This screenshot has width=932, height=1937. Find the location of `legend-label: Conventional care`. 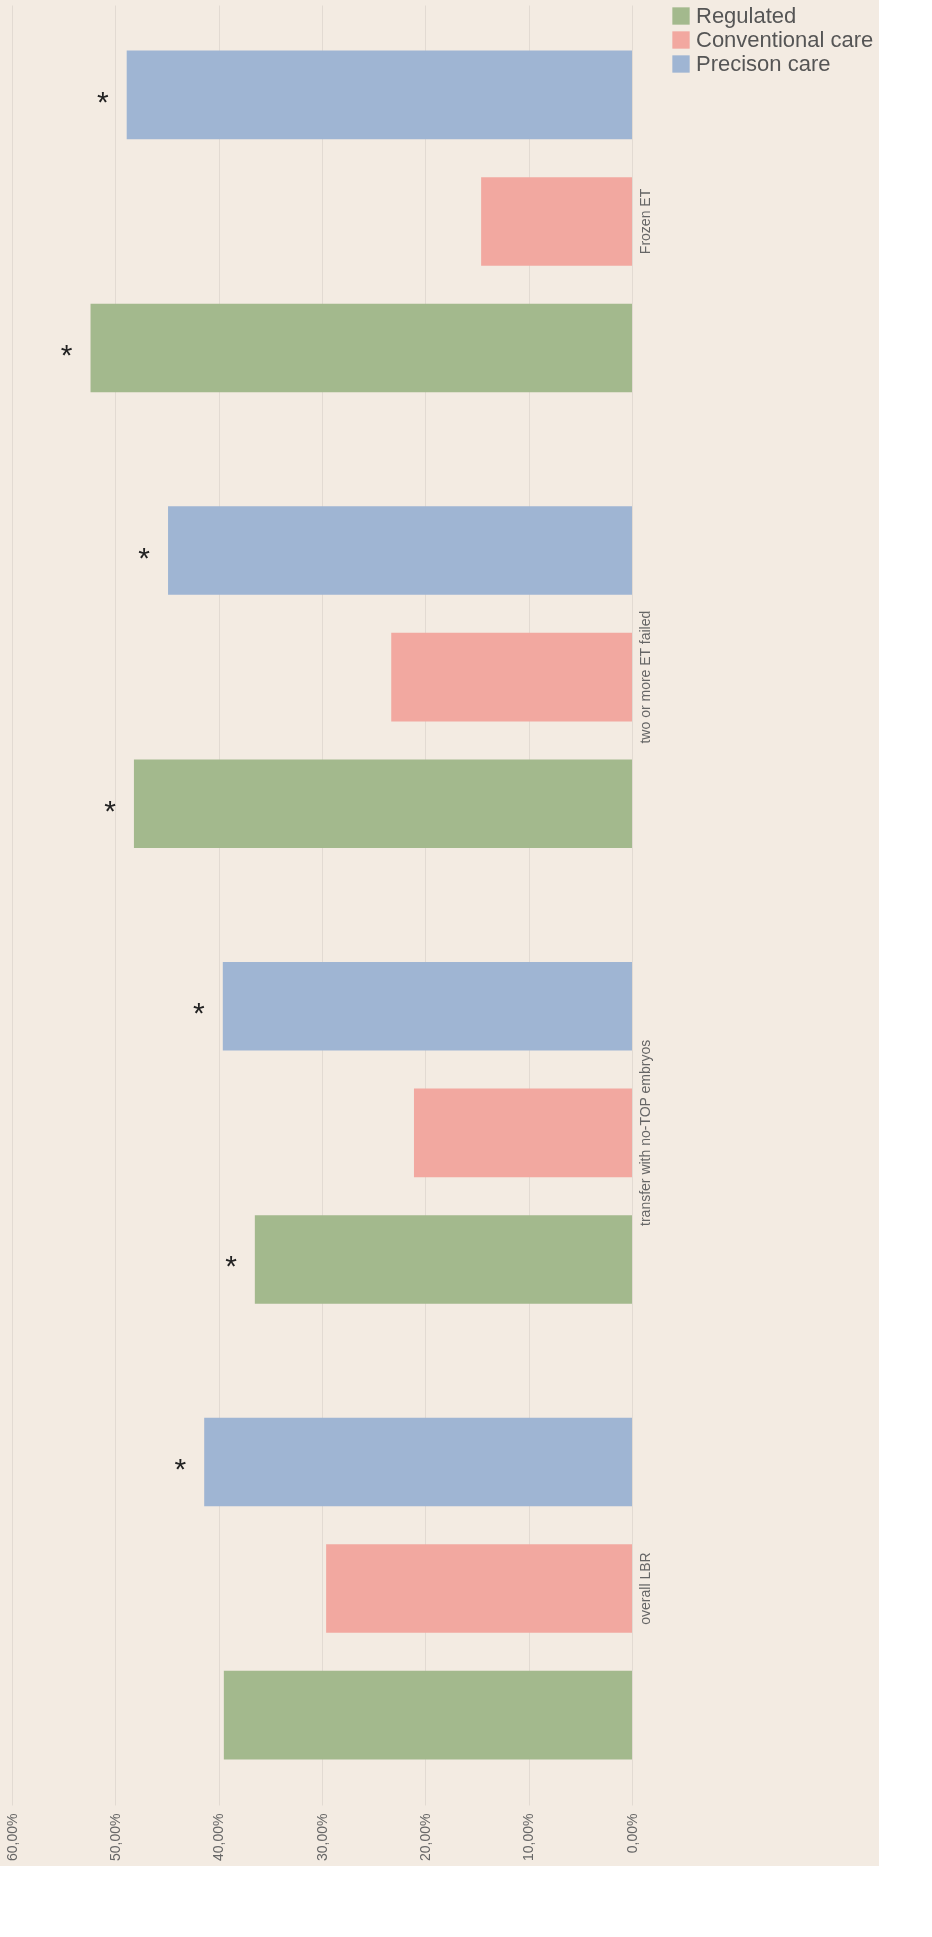

legend-label: Conventional care is located at coordinates (785, 39).